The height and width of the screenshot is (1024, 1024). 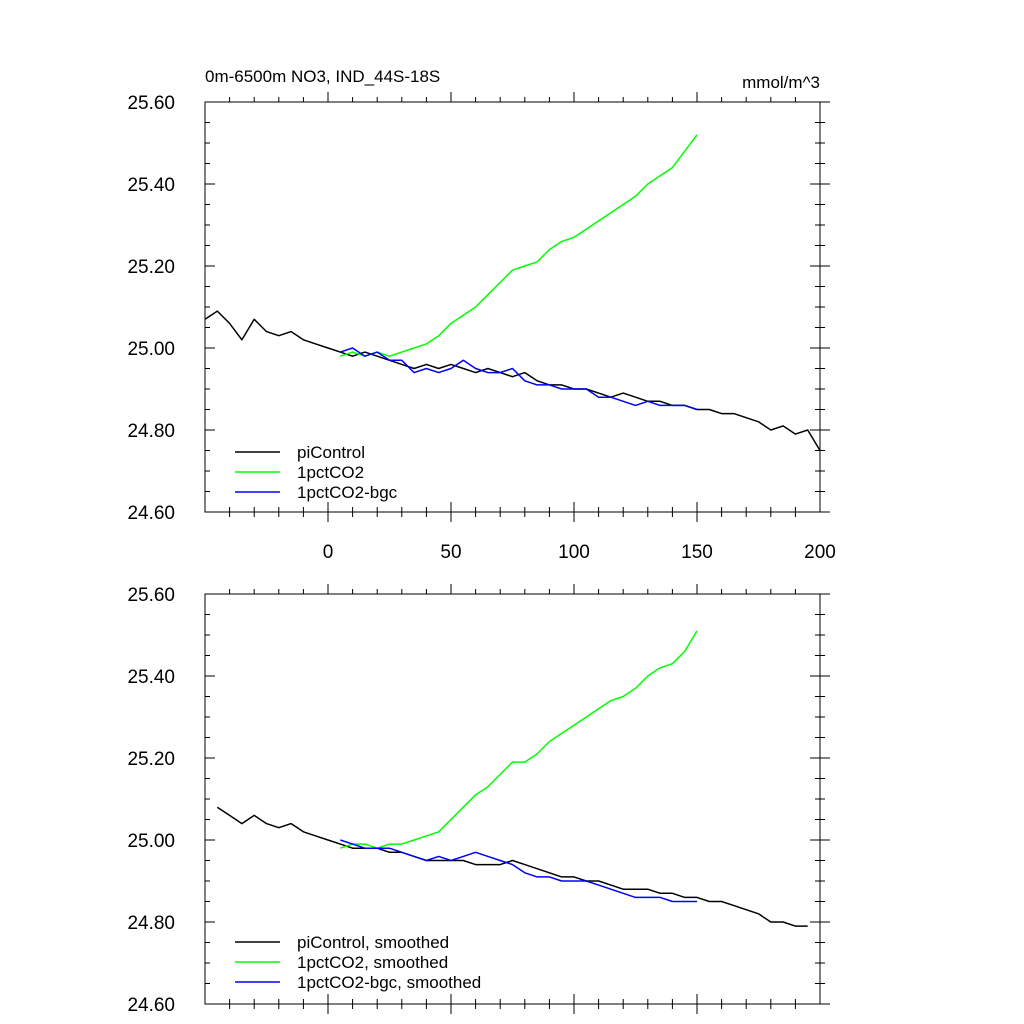 I want to click on x-tick-label: 50, so click(x=450, y=552).